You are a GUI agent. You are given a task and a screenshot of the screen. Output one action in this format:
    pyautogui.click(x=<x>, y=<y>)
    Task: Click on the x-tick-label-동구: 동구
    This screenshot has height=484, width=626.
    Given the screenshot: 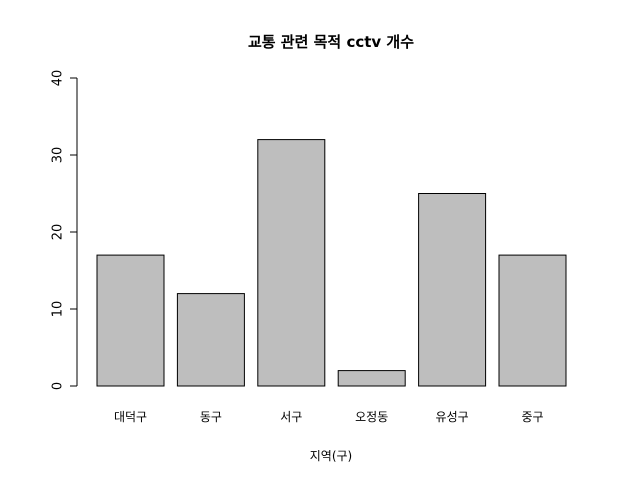 What is the action you would take?
    pyautogui.click(x=211, y=417)
    